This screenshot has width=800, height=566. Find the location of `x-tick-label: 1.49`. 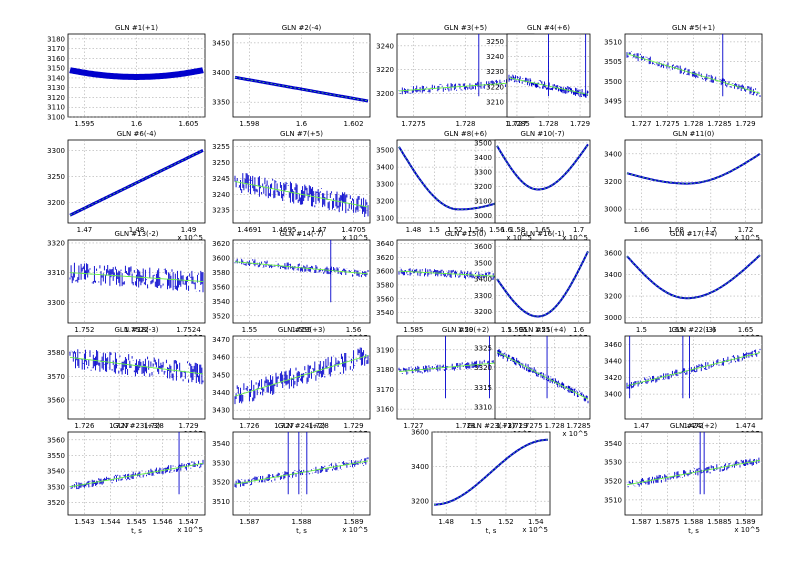

x-tick-label: 1.49 is located at coordinates (189, 230).